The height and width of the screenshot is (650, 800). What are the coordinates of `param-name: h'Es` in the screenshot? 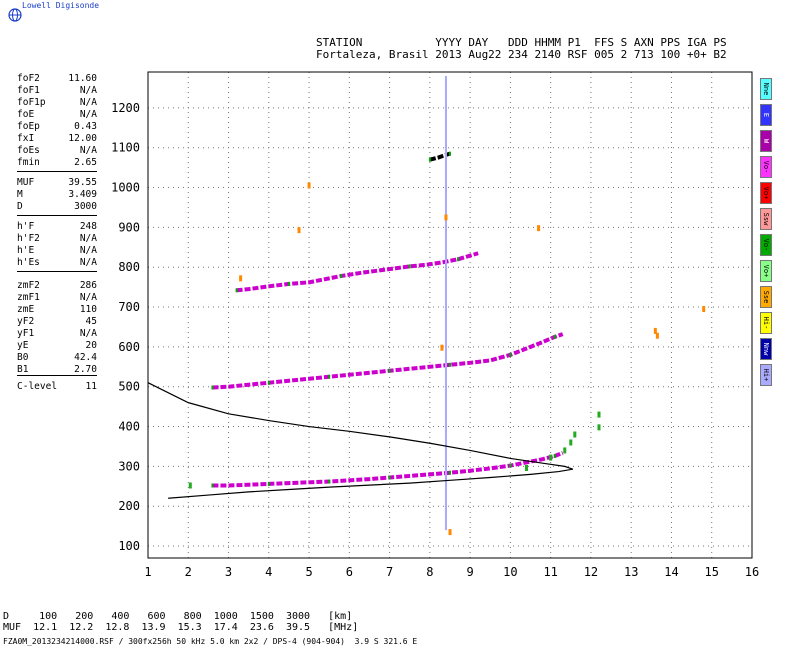 It's located at (28, 262).